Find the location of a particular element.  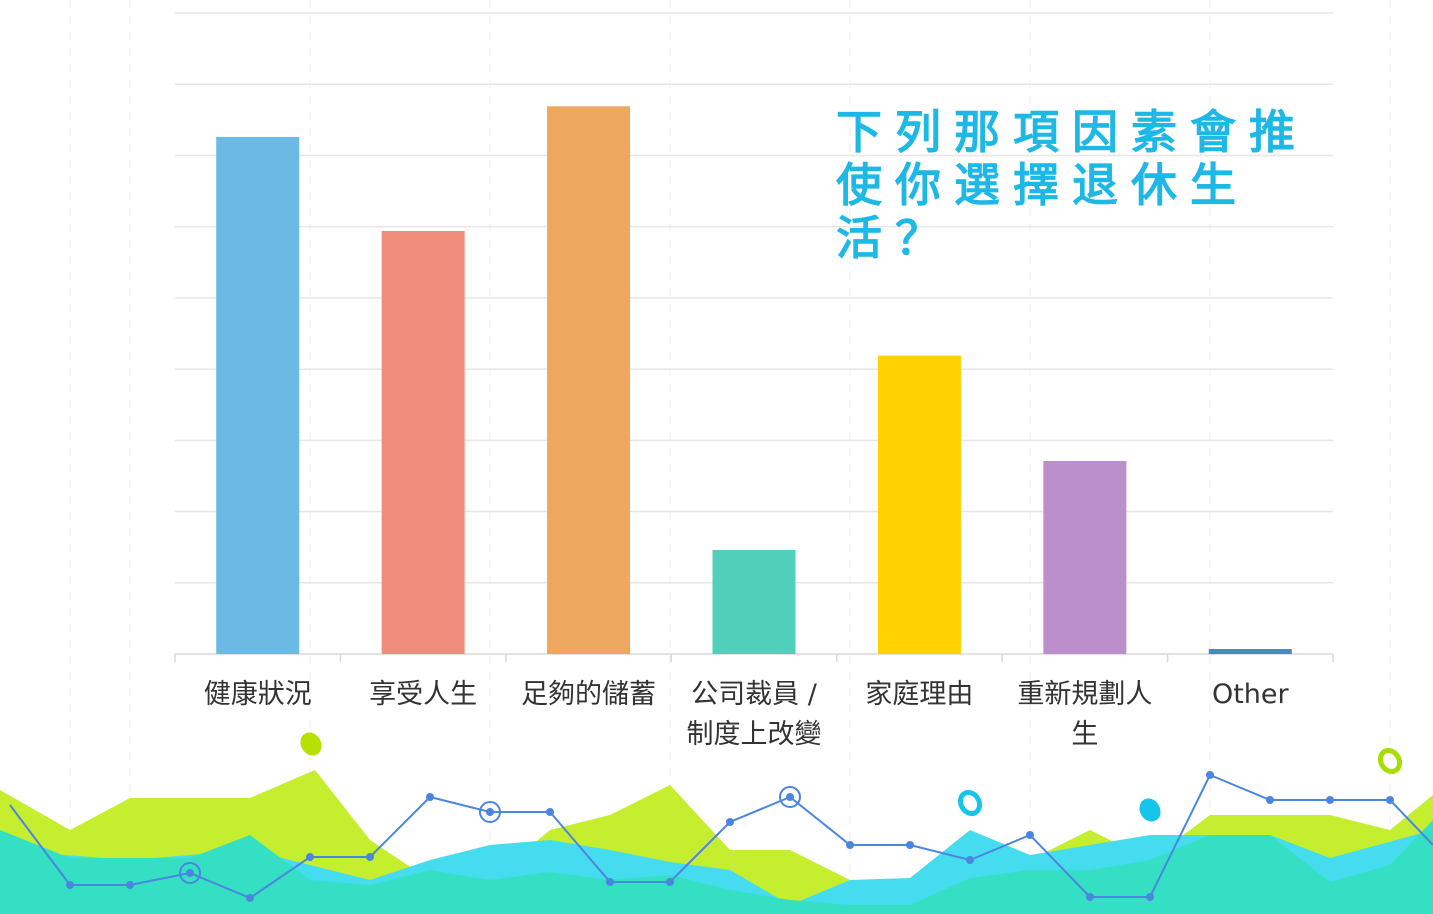

chart-title: 下列那項因素會推使你選擇退休生活？ is located at coordinates (1072, 185).